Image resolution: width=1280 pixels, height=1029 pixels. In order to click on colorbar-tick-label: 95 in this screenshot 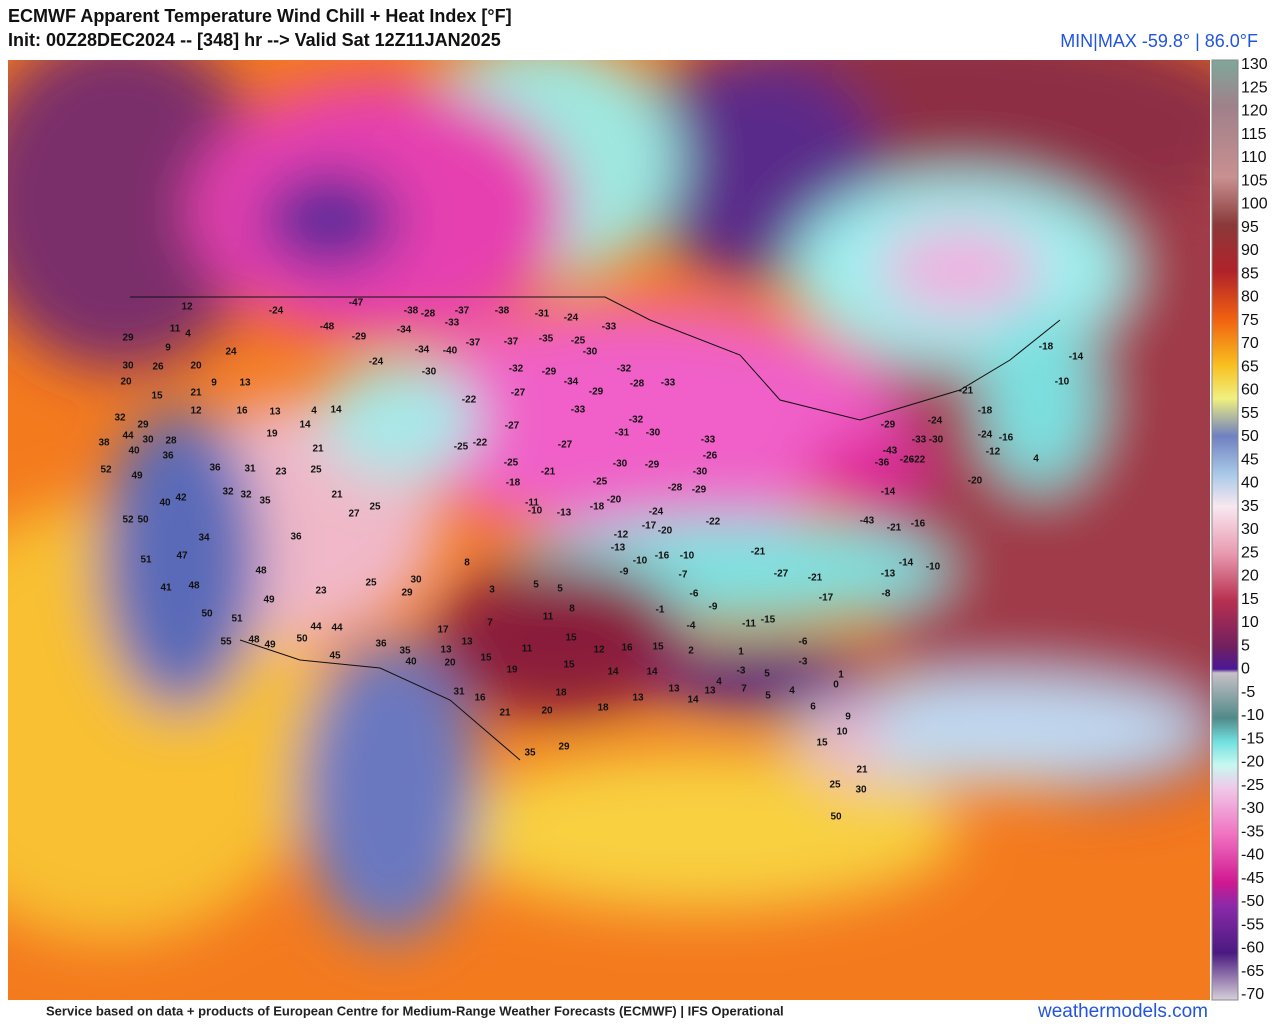, I will do `click(1250, 227)`.